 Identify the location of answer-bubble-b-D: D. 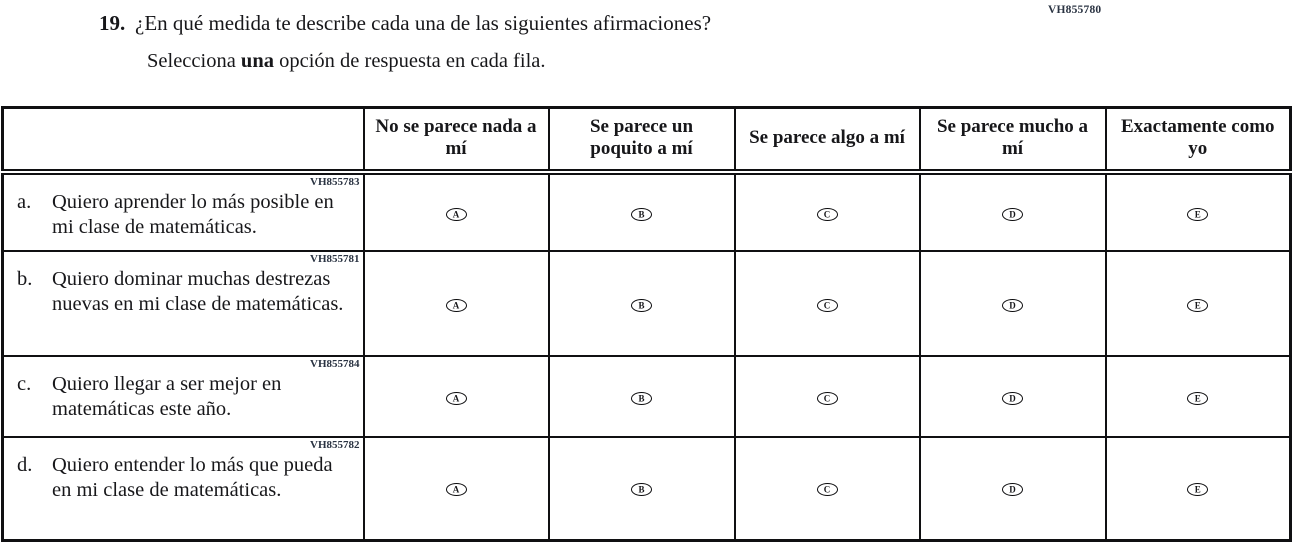
(1012, 305).